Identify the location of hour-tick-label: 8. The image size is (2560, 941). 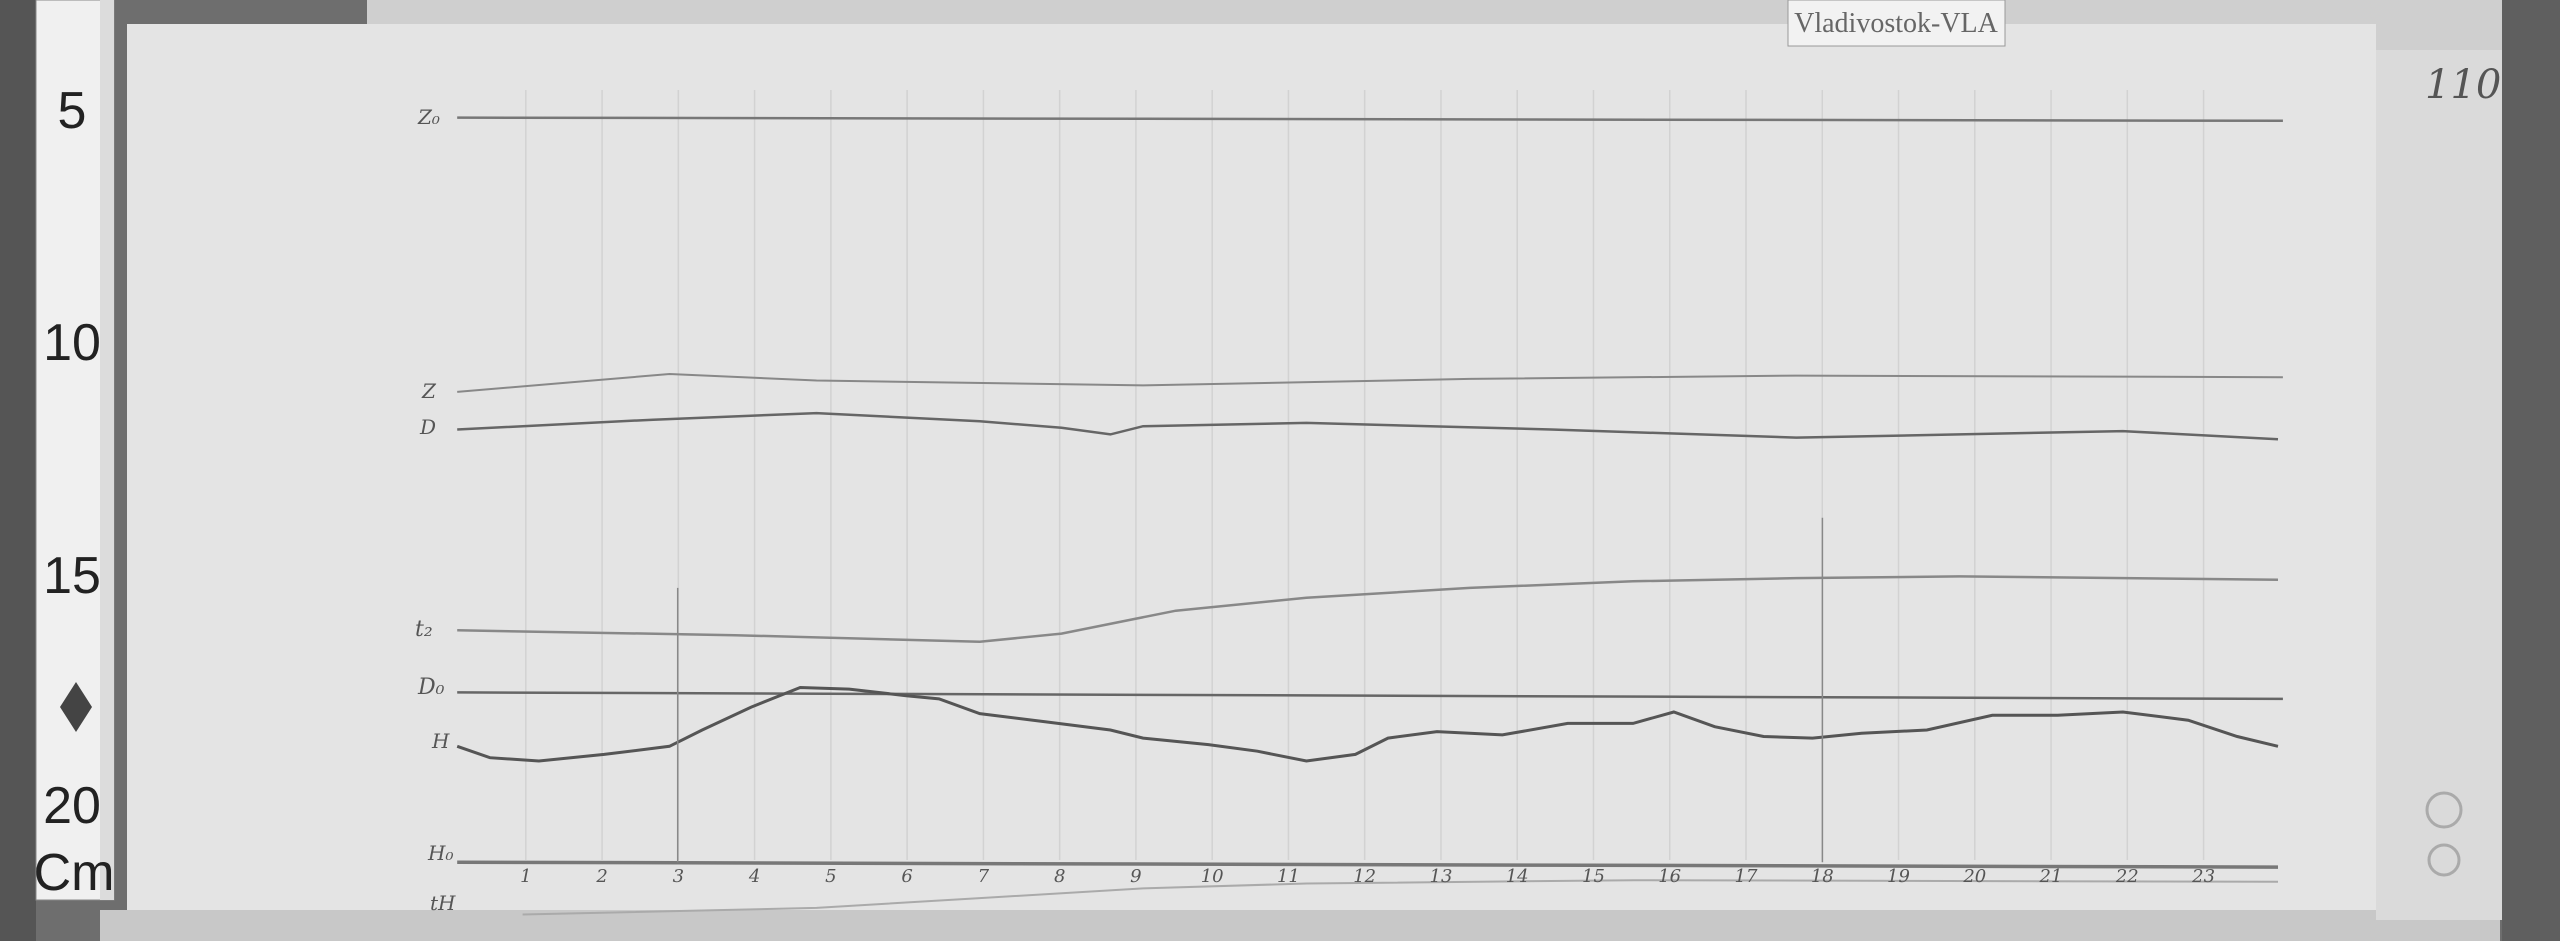
(1059, 876).